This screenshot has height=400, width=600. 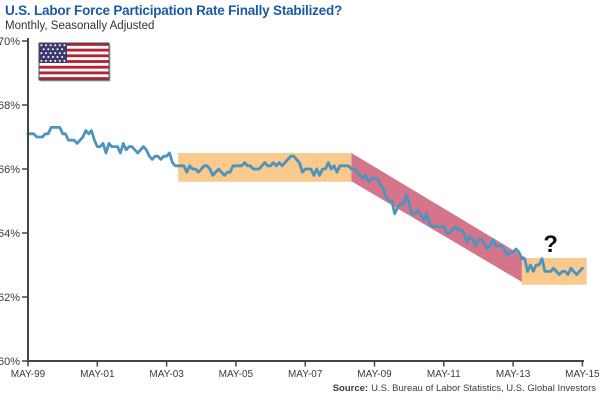 I want to click on flag-border, so click(x=74, y=61).